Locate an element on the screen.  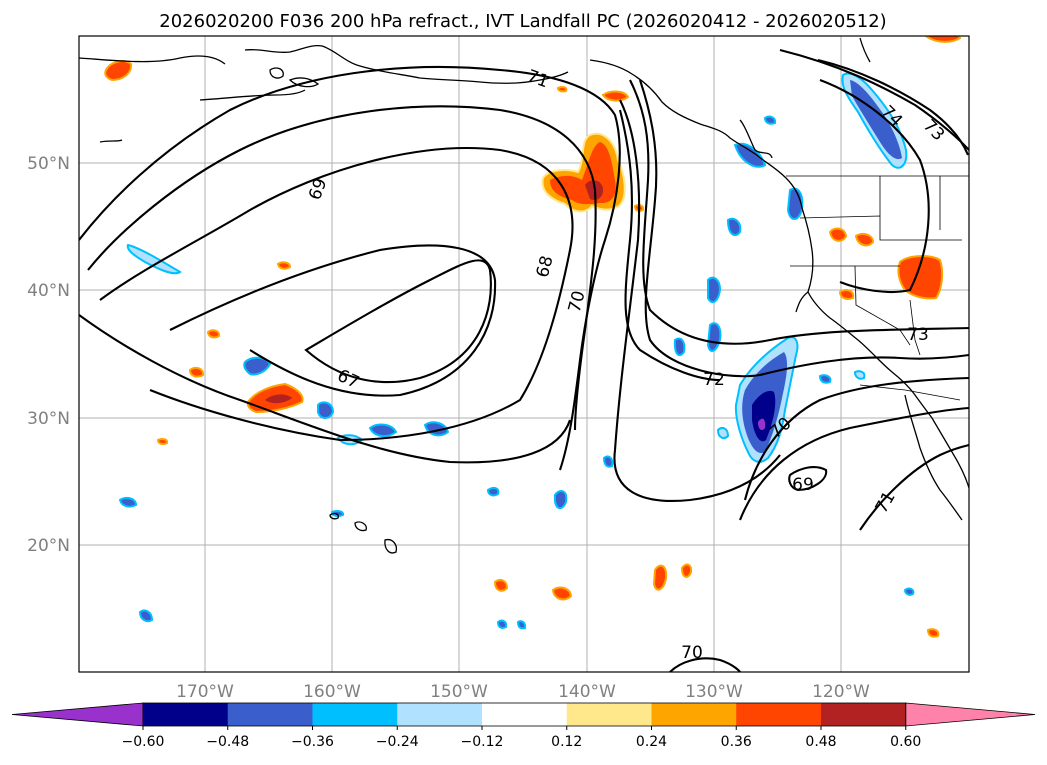
lat-label: 20°N is located at coordinates (48, 546).